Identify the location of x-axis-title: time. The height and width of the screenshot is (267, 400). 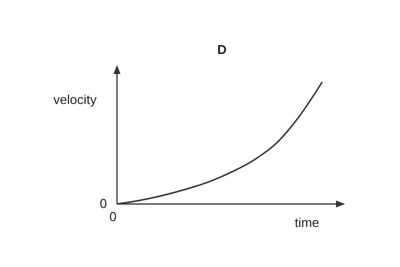
(307, 222).